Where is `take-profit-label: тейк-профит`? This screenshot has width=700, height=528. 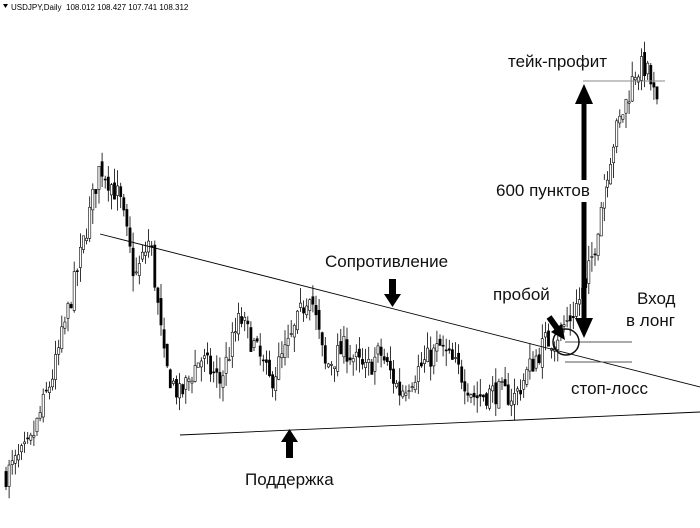 take-profit-label: тейк-профит is located at coordinates (557, 61).